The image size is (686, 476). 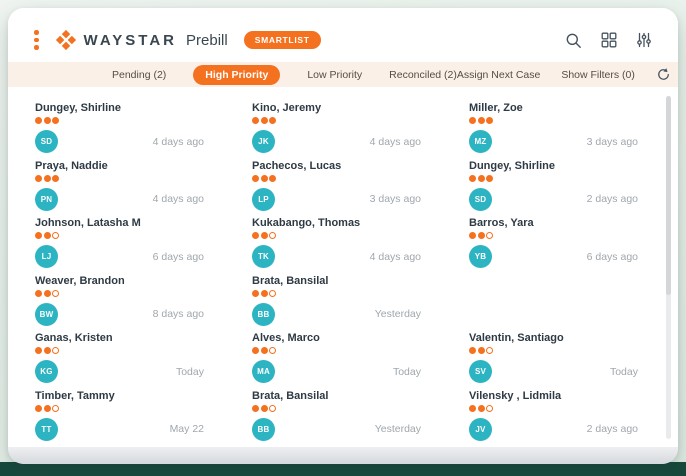 What do you see at coordinates (612, 429) in the screenshot?
I see `timestamp: 2 days ago` at bounding box center [612, 429].